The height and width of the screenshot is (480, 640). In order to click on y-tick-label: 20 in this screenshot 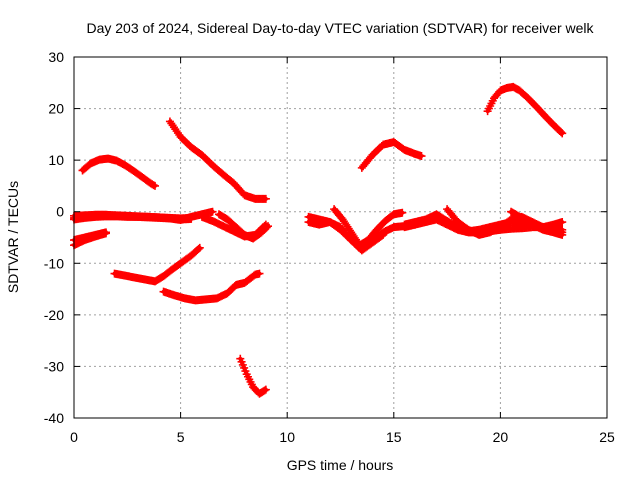, I will do `click(56, 109)`.